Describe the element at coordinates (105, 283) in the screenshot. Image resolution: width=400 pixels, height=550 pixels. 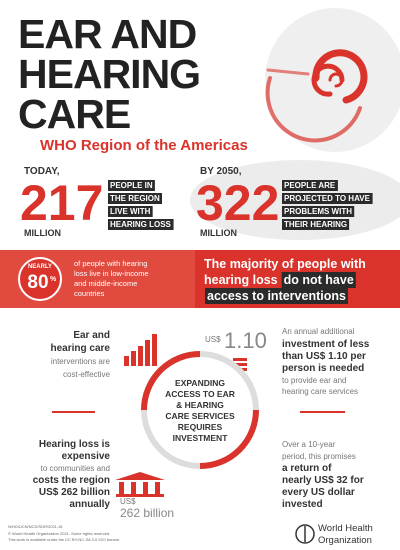
I see `badge-text: and middle-income` at that location.